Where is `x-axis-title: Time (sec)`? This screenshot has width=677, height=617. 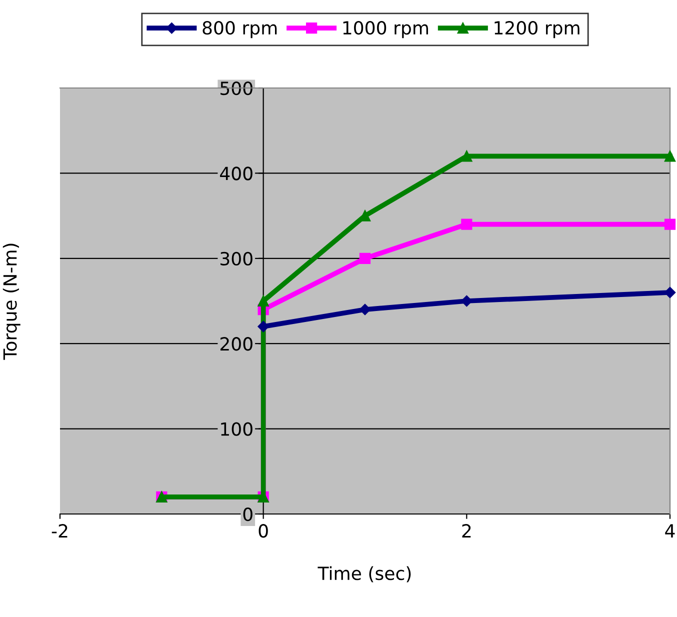 x-axis-title: Time (sec) is located at coordinates (364, 574).